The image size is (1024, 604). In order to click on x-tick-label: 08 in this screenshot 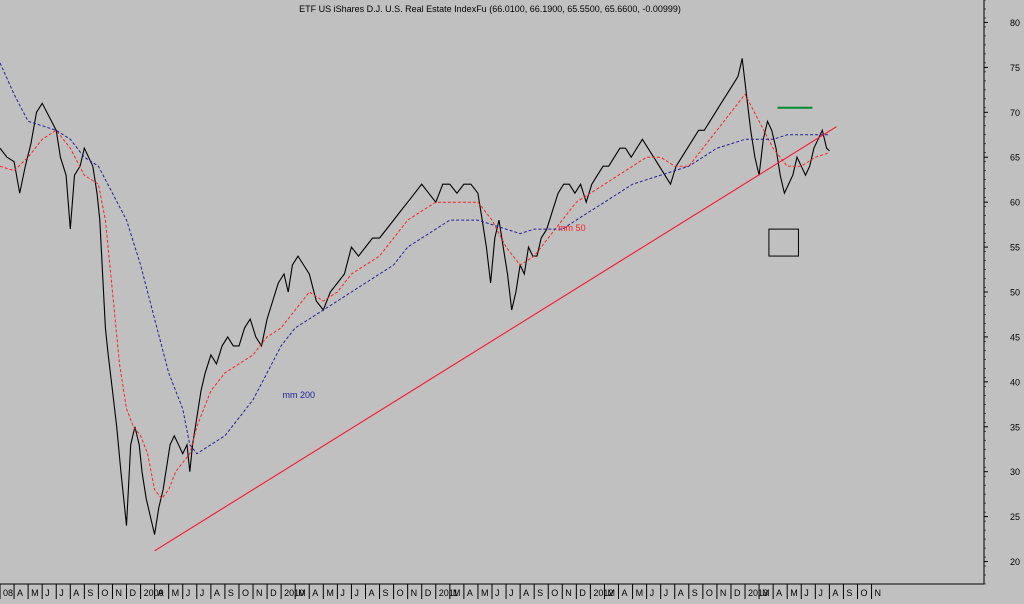, I will do `click(8, 593)`.